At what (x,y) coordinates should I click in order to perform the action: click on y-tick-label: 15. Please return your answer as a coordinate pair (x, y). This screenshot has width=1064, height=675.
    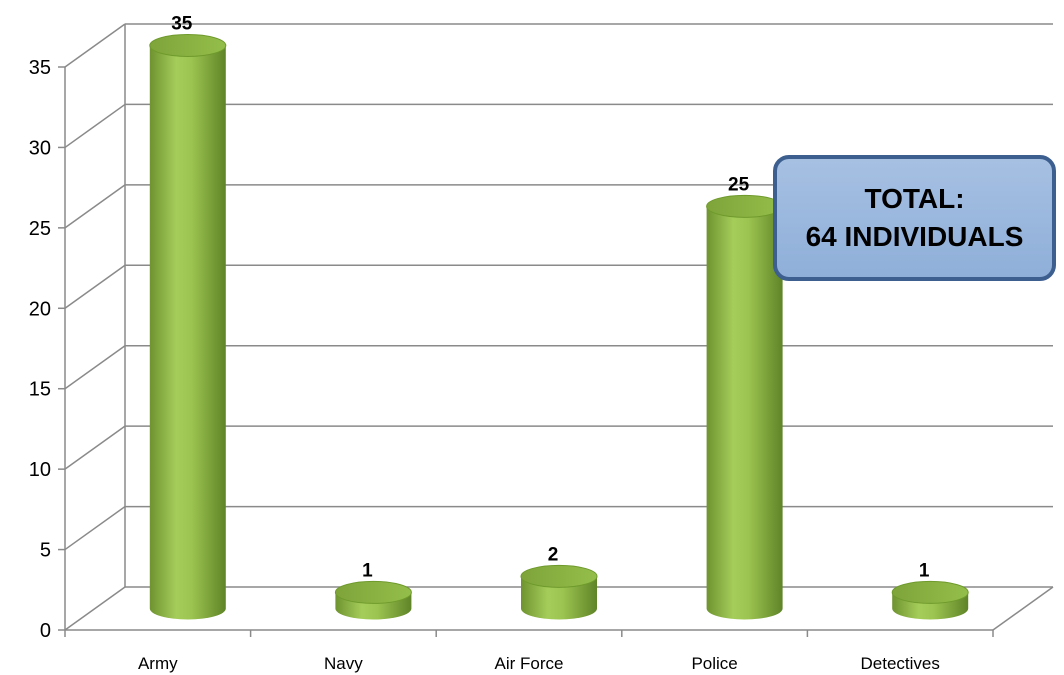
    Looking at the image, I should click on (40, 390).